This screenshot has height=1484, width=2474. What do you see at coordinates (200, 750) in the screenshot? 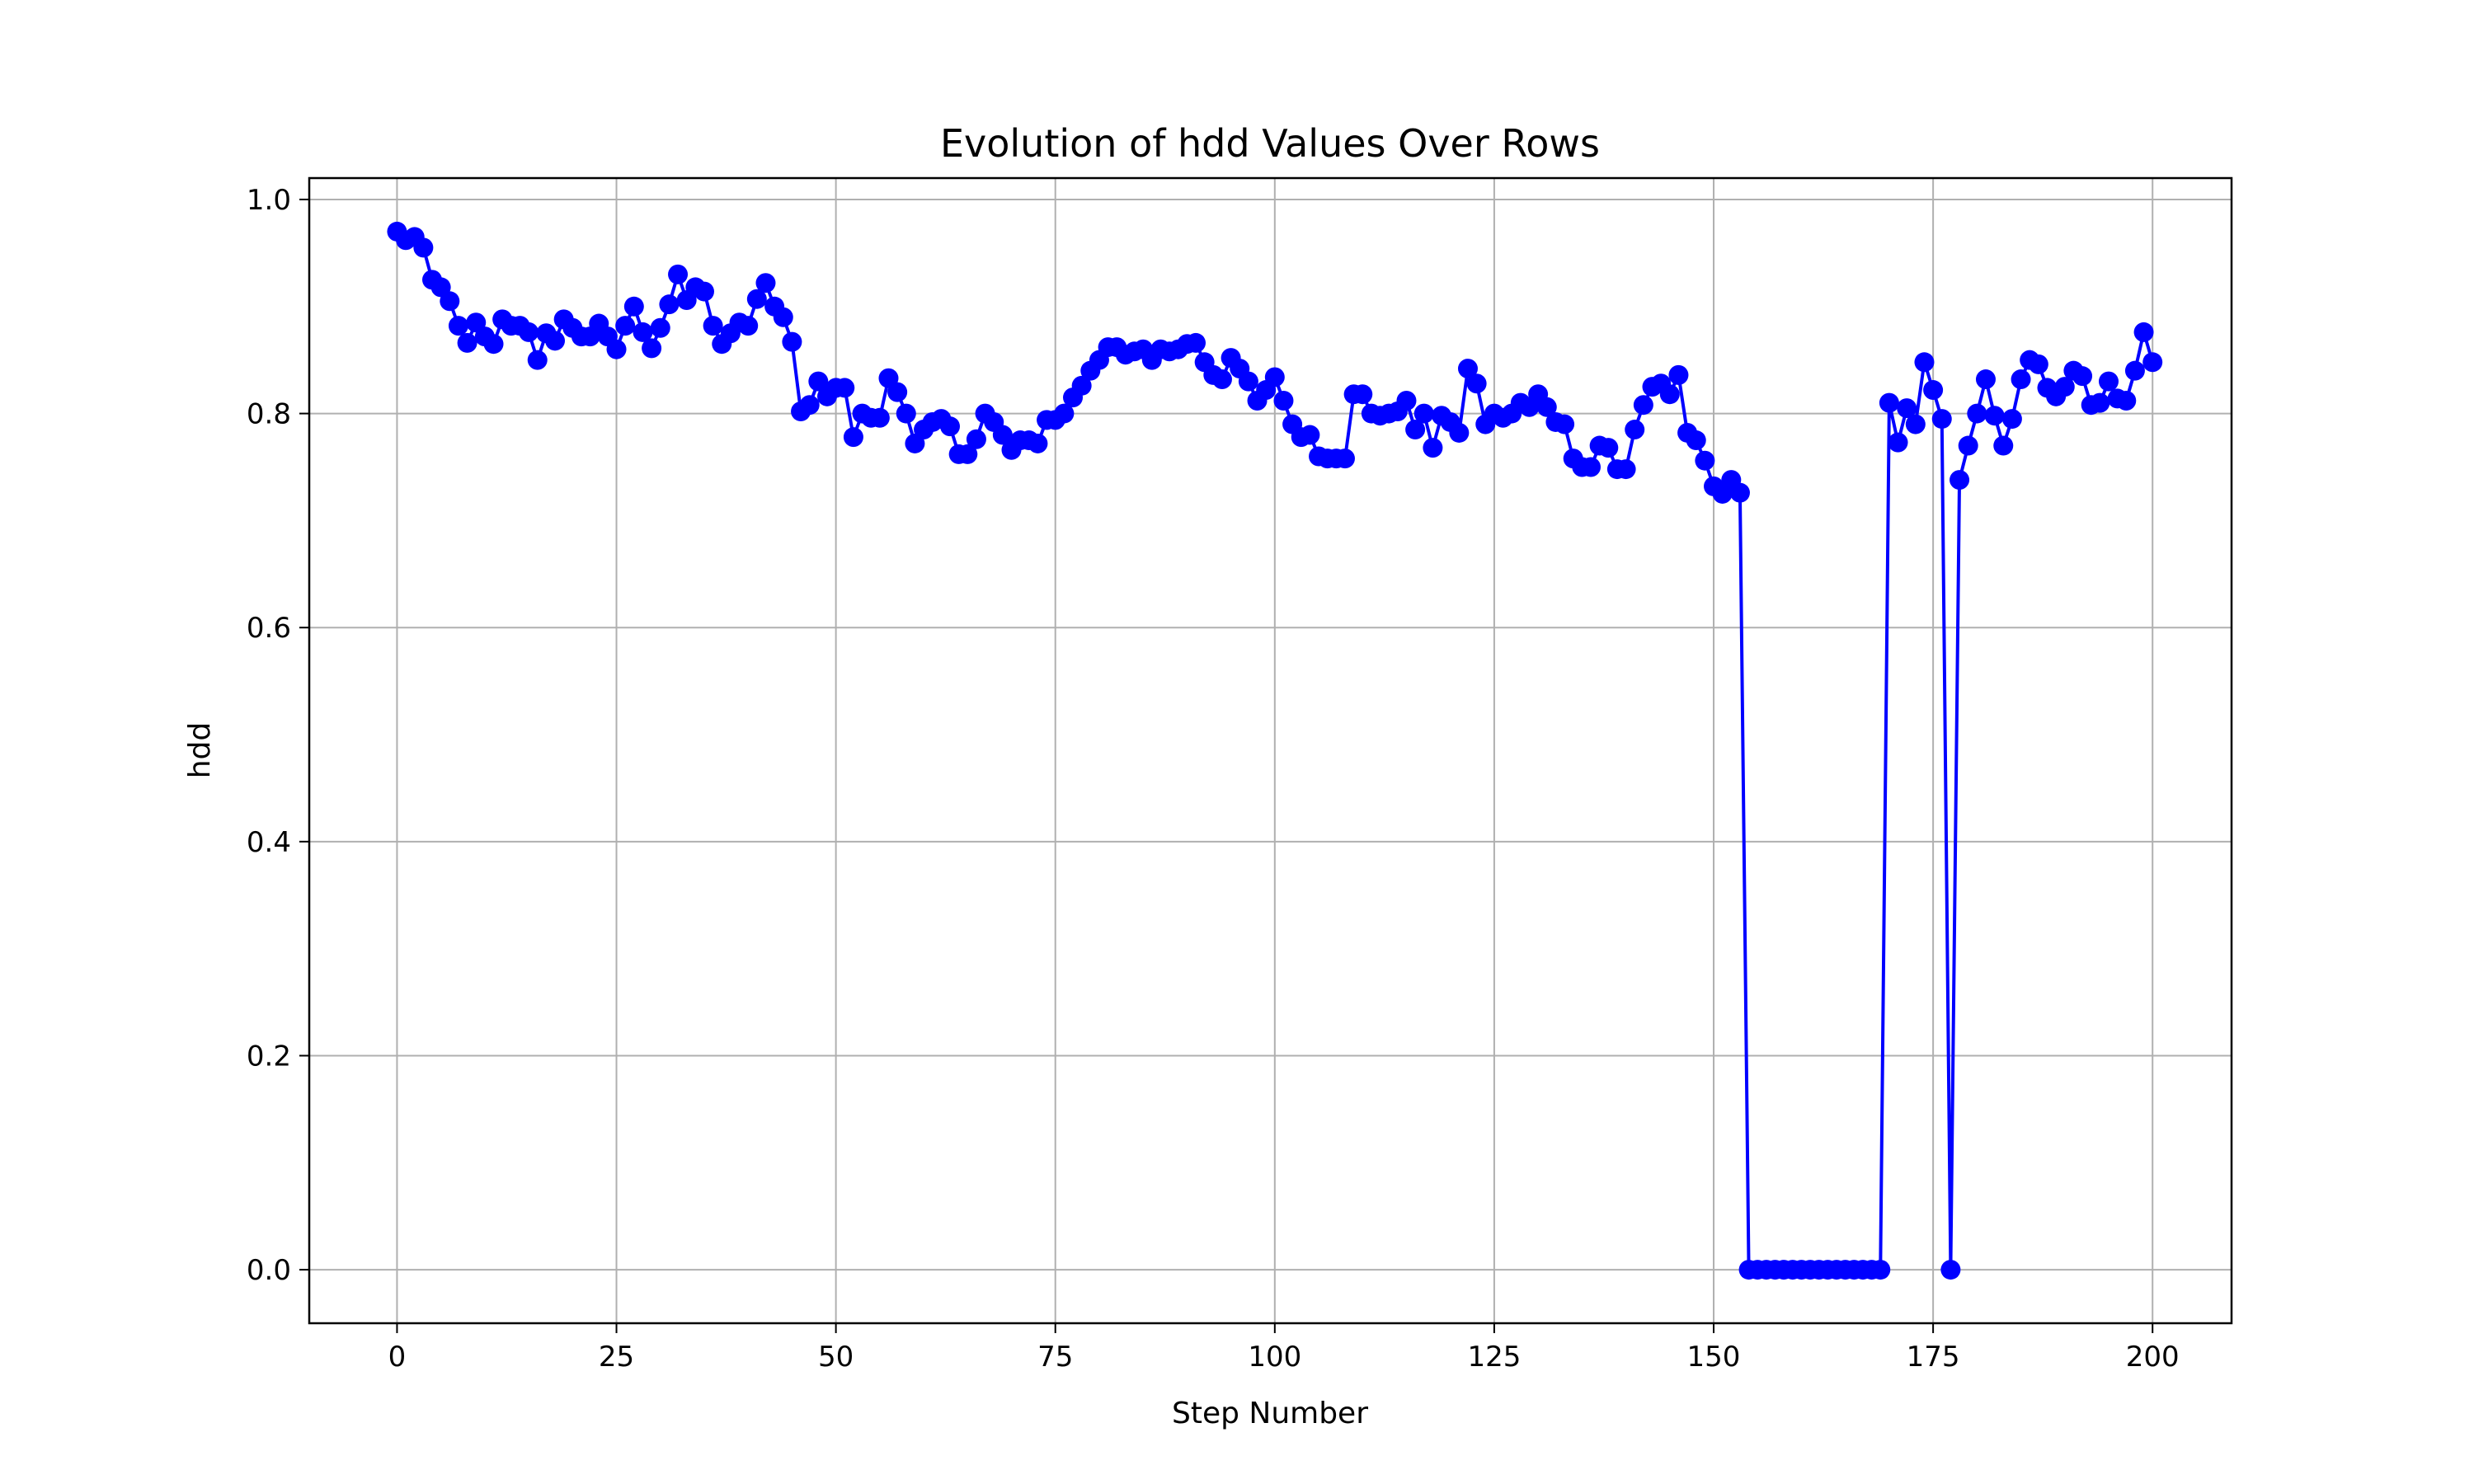
I see `y-axis-label: hdd` at bounding box center [200, 750].